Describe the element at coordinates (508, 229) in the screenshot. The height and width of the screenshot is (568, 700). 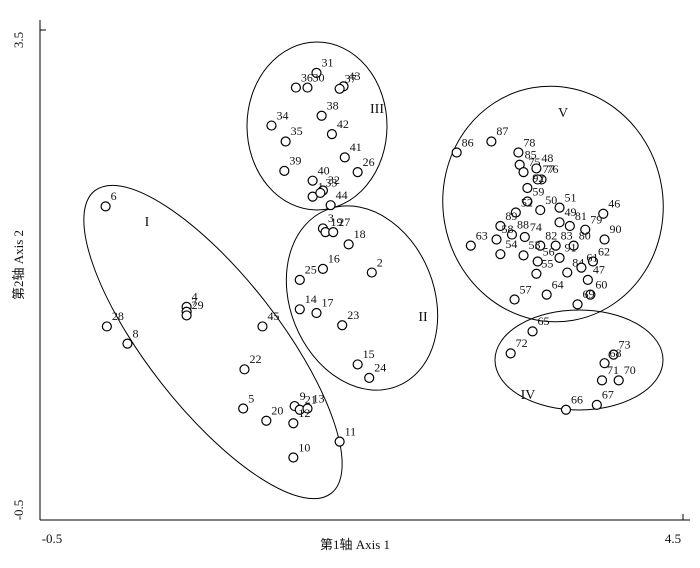
I see `point-label: 58` at that location.